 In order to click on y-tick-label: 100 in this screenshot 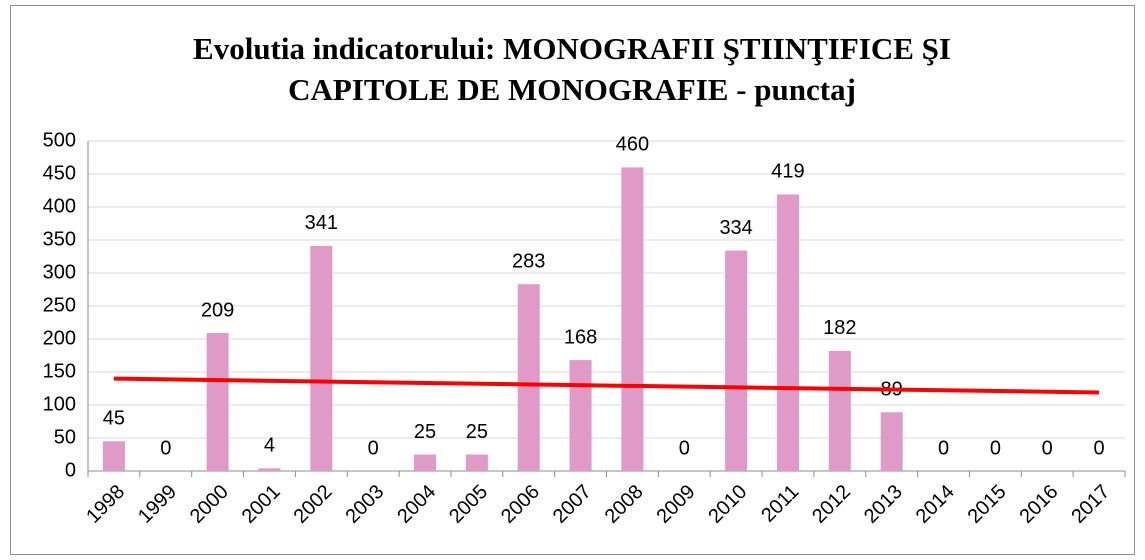, I will do `click(59, 404)`.